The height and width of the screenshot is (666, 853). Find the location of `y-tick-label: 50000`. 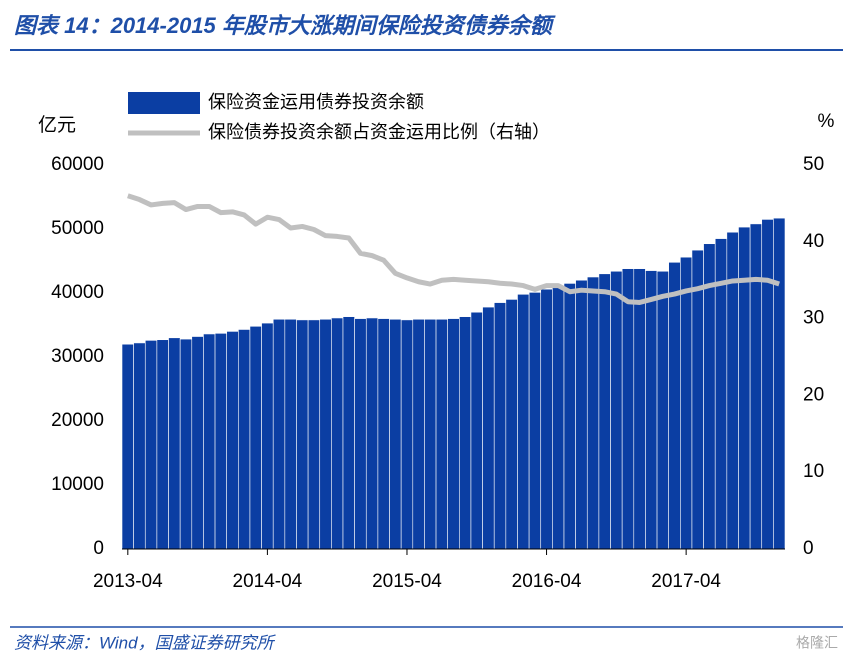

y-tick-label: 50000 is located at coordinates (77, 228).